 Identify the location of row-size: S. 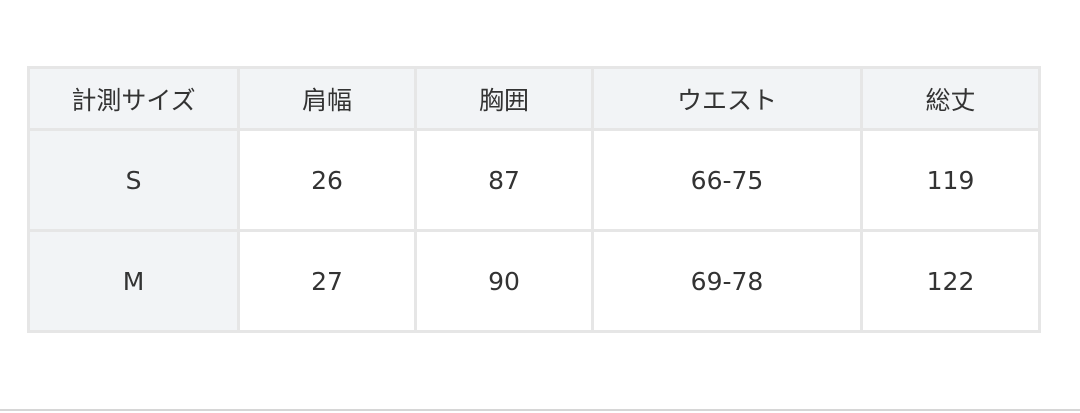
(133, 180).